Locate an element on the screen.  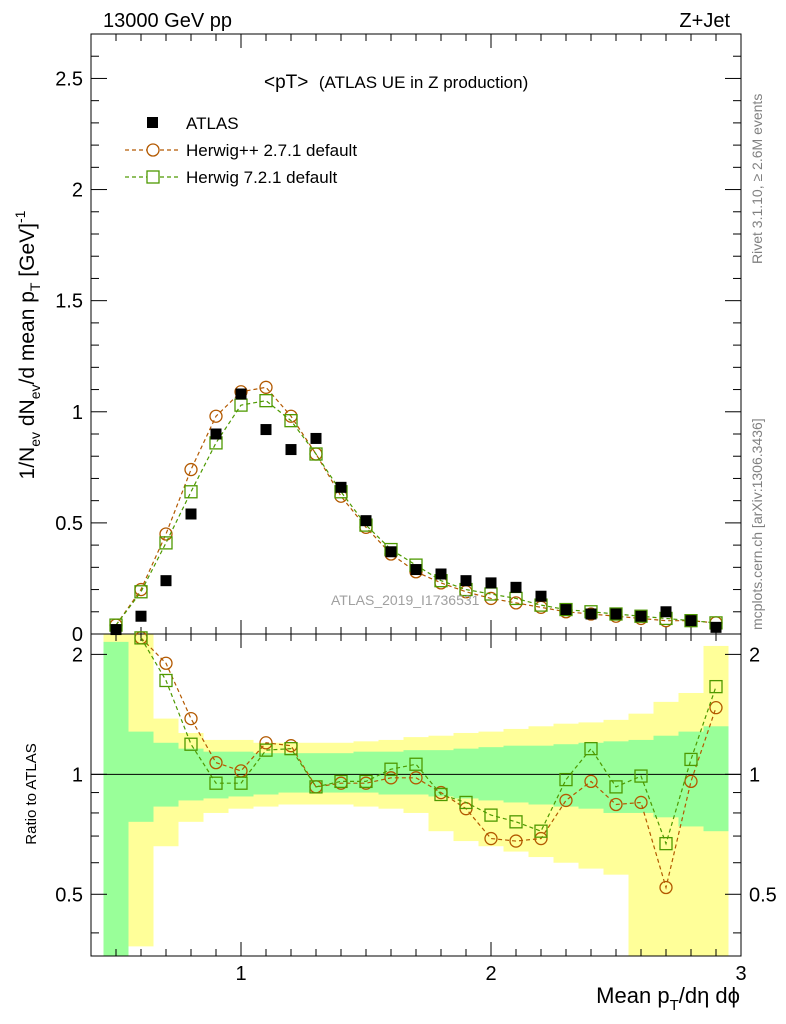
y-tick-label: 0.5 is located at coordinates (69, 524).